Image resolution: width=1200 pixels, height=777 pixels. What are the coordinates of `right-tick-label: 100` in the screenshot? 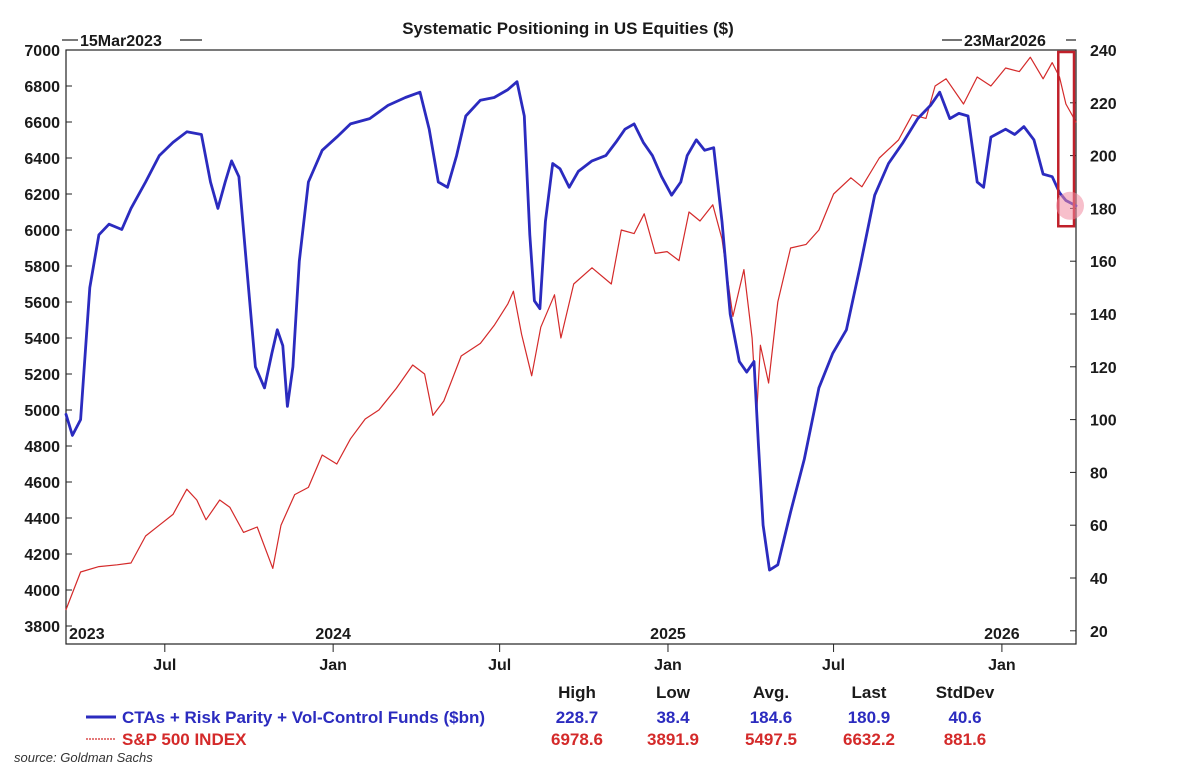 It's located at (1103, 421).